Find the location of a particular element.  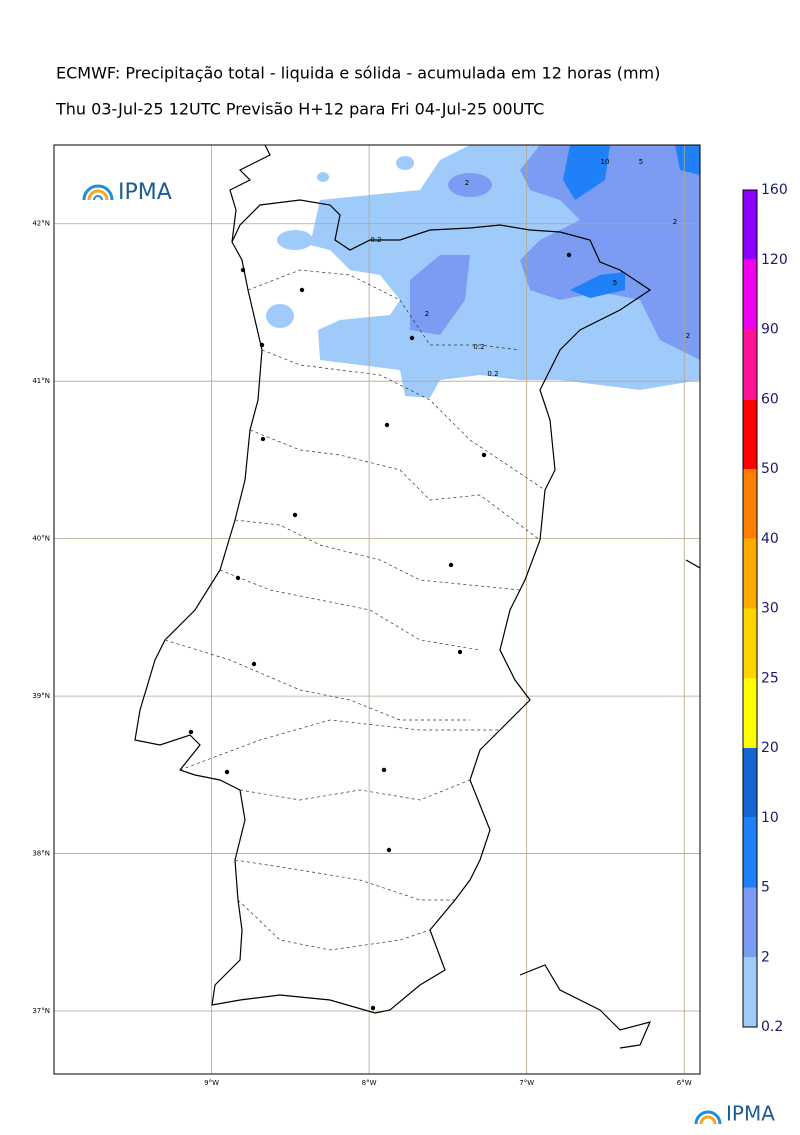

lon-label: 7°W is located at coordinates (526, 1083).